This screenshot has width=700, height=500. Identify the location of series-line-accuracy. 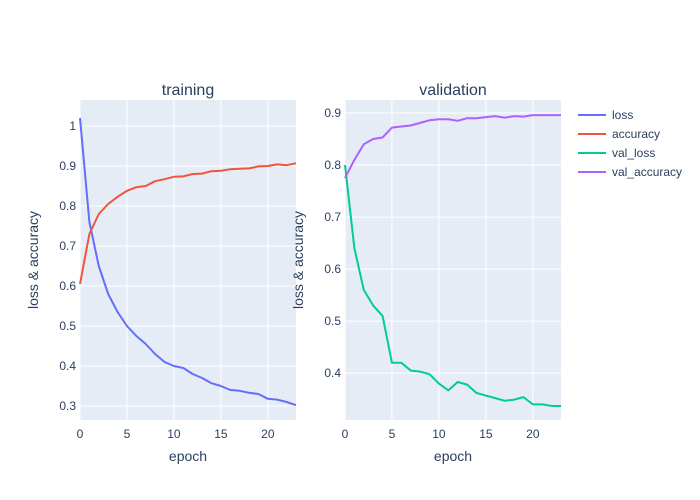
(188, 223).